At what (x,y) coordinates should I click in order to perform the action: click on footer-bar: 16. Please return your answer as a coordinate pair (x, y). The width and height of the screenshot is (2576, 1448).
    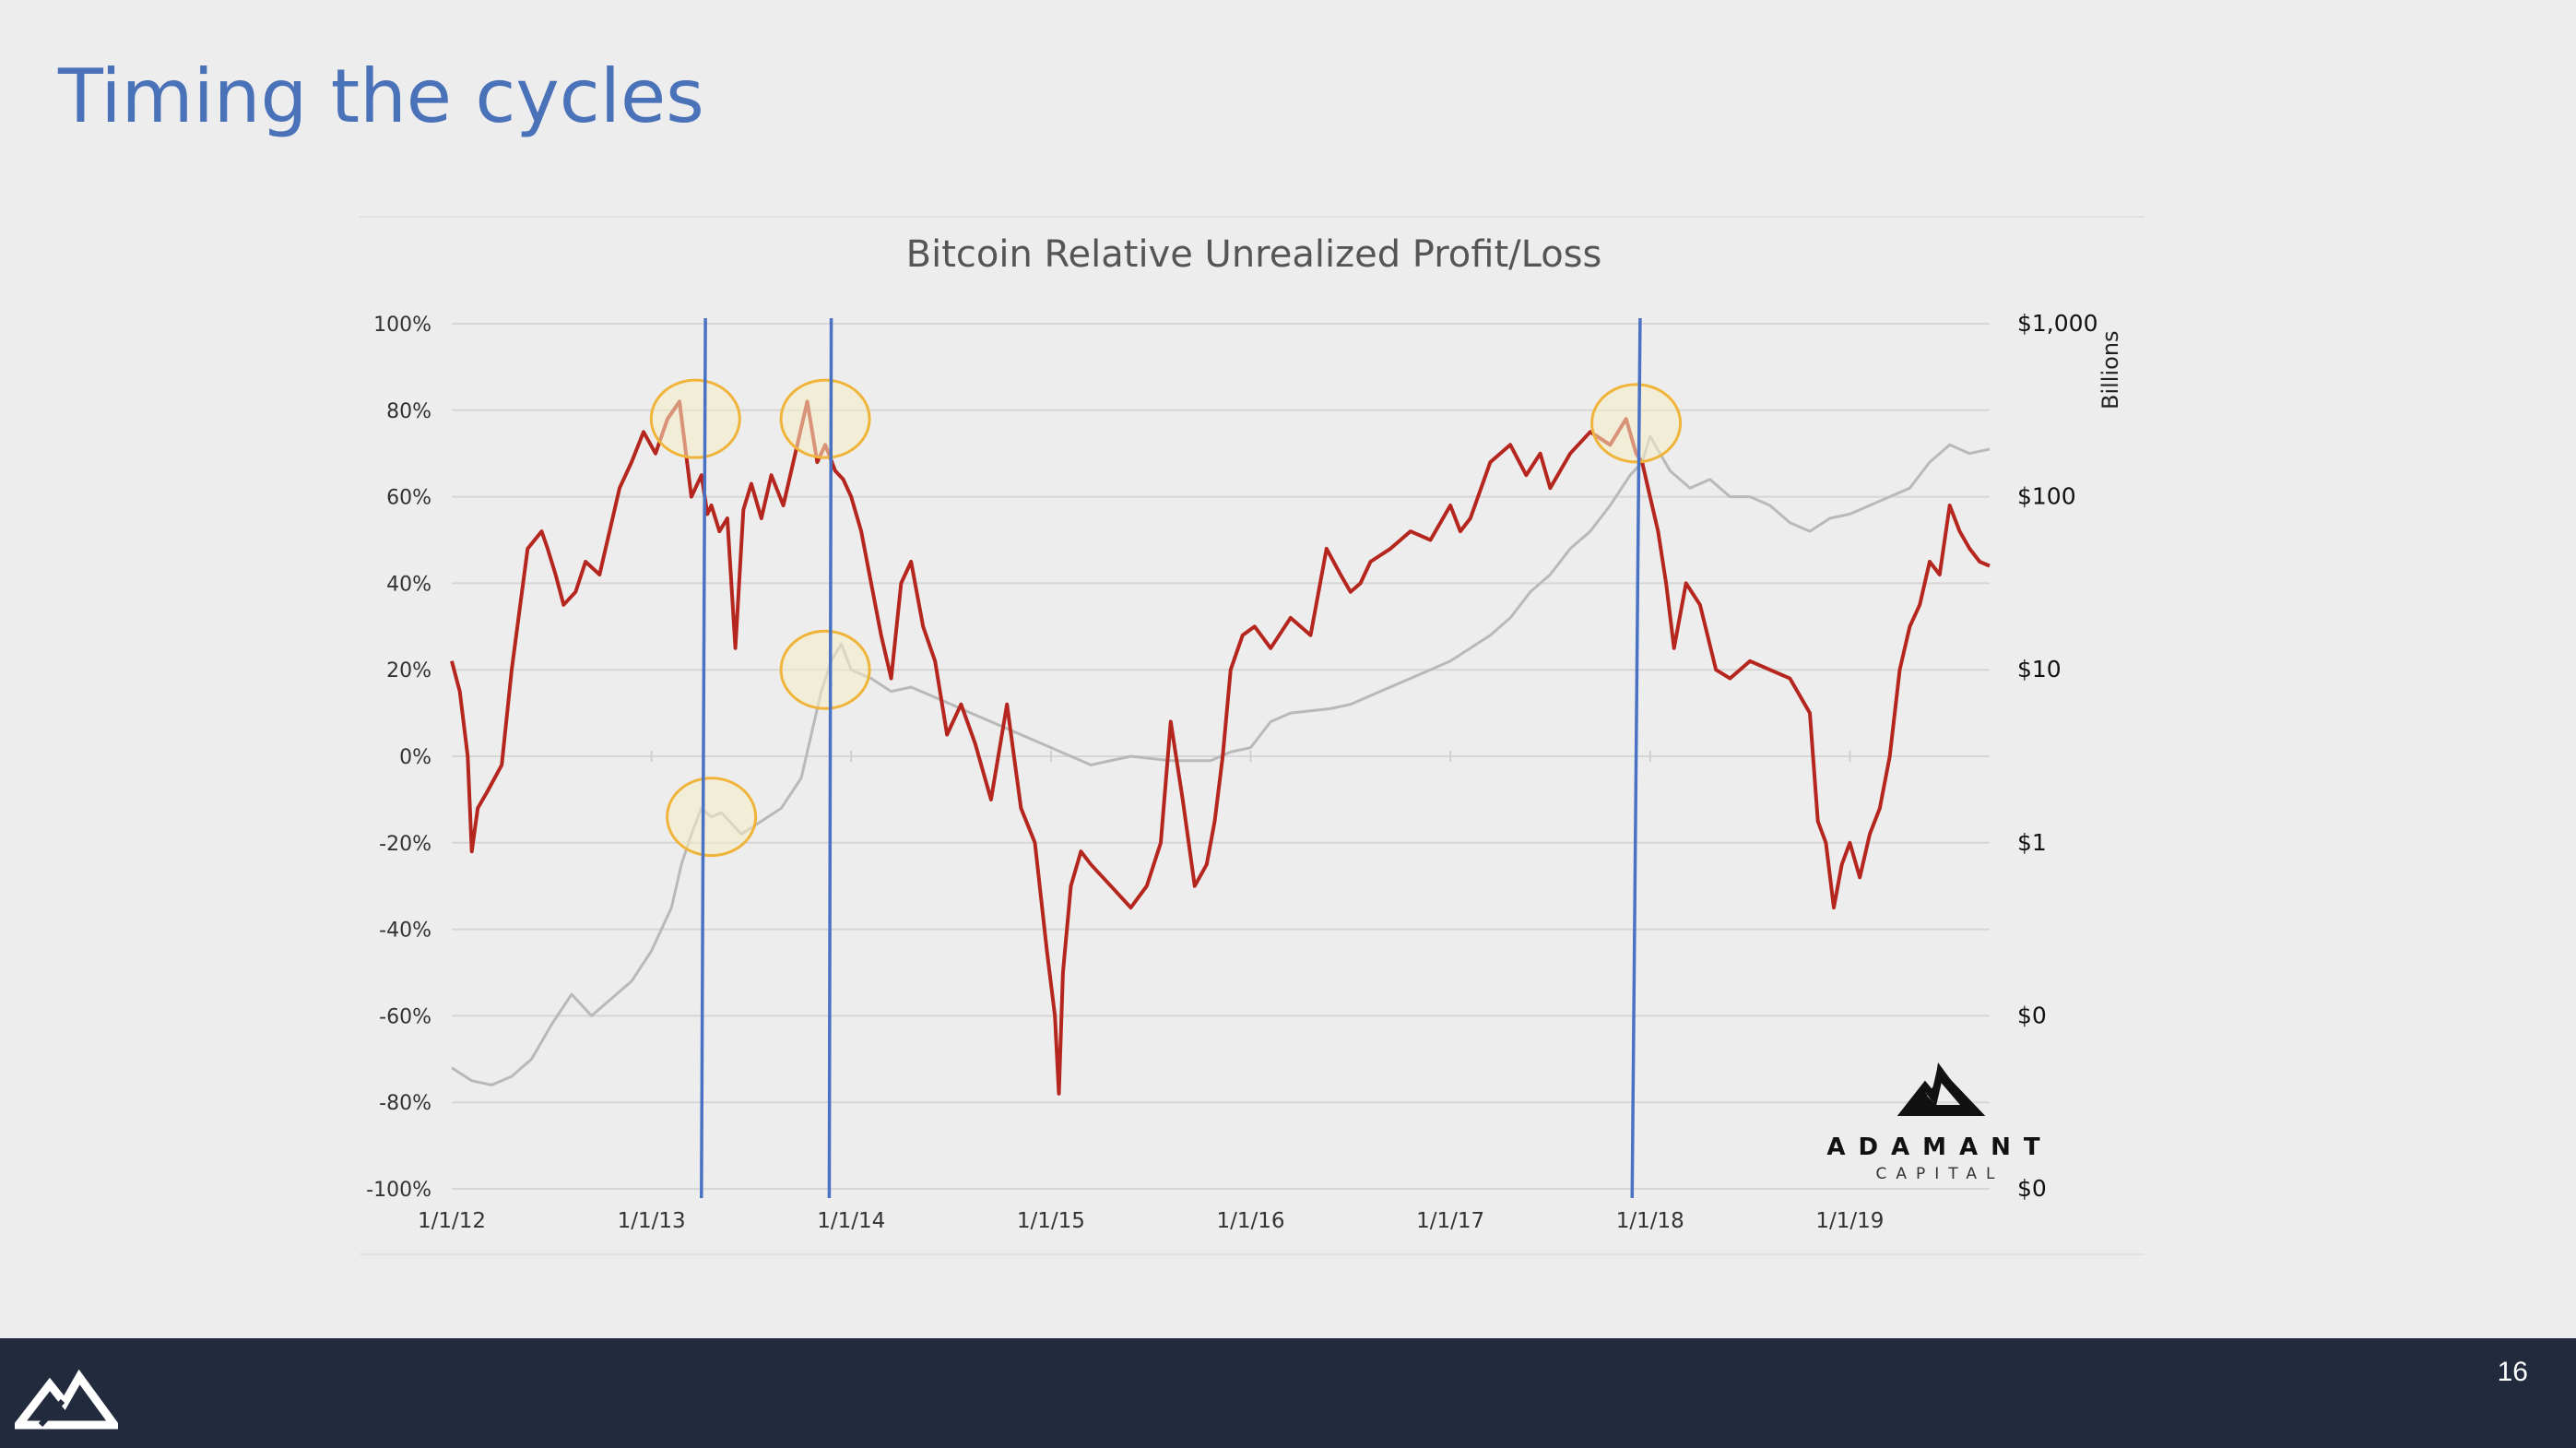
    Looking at the image, I should click on (1288, 1393).